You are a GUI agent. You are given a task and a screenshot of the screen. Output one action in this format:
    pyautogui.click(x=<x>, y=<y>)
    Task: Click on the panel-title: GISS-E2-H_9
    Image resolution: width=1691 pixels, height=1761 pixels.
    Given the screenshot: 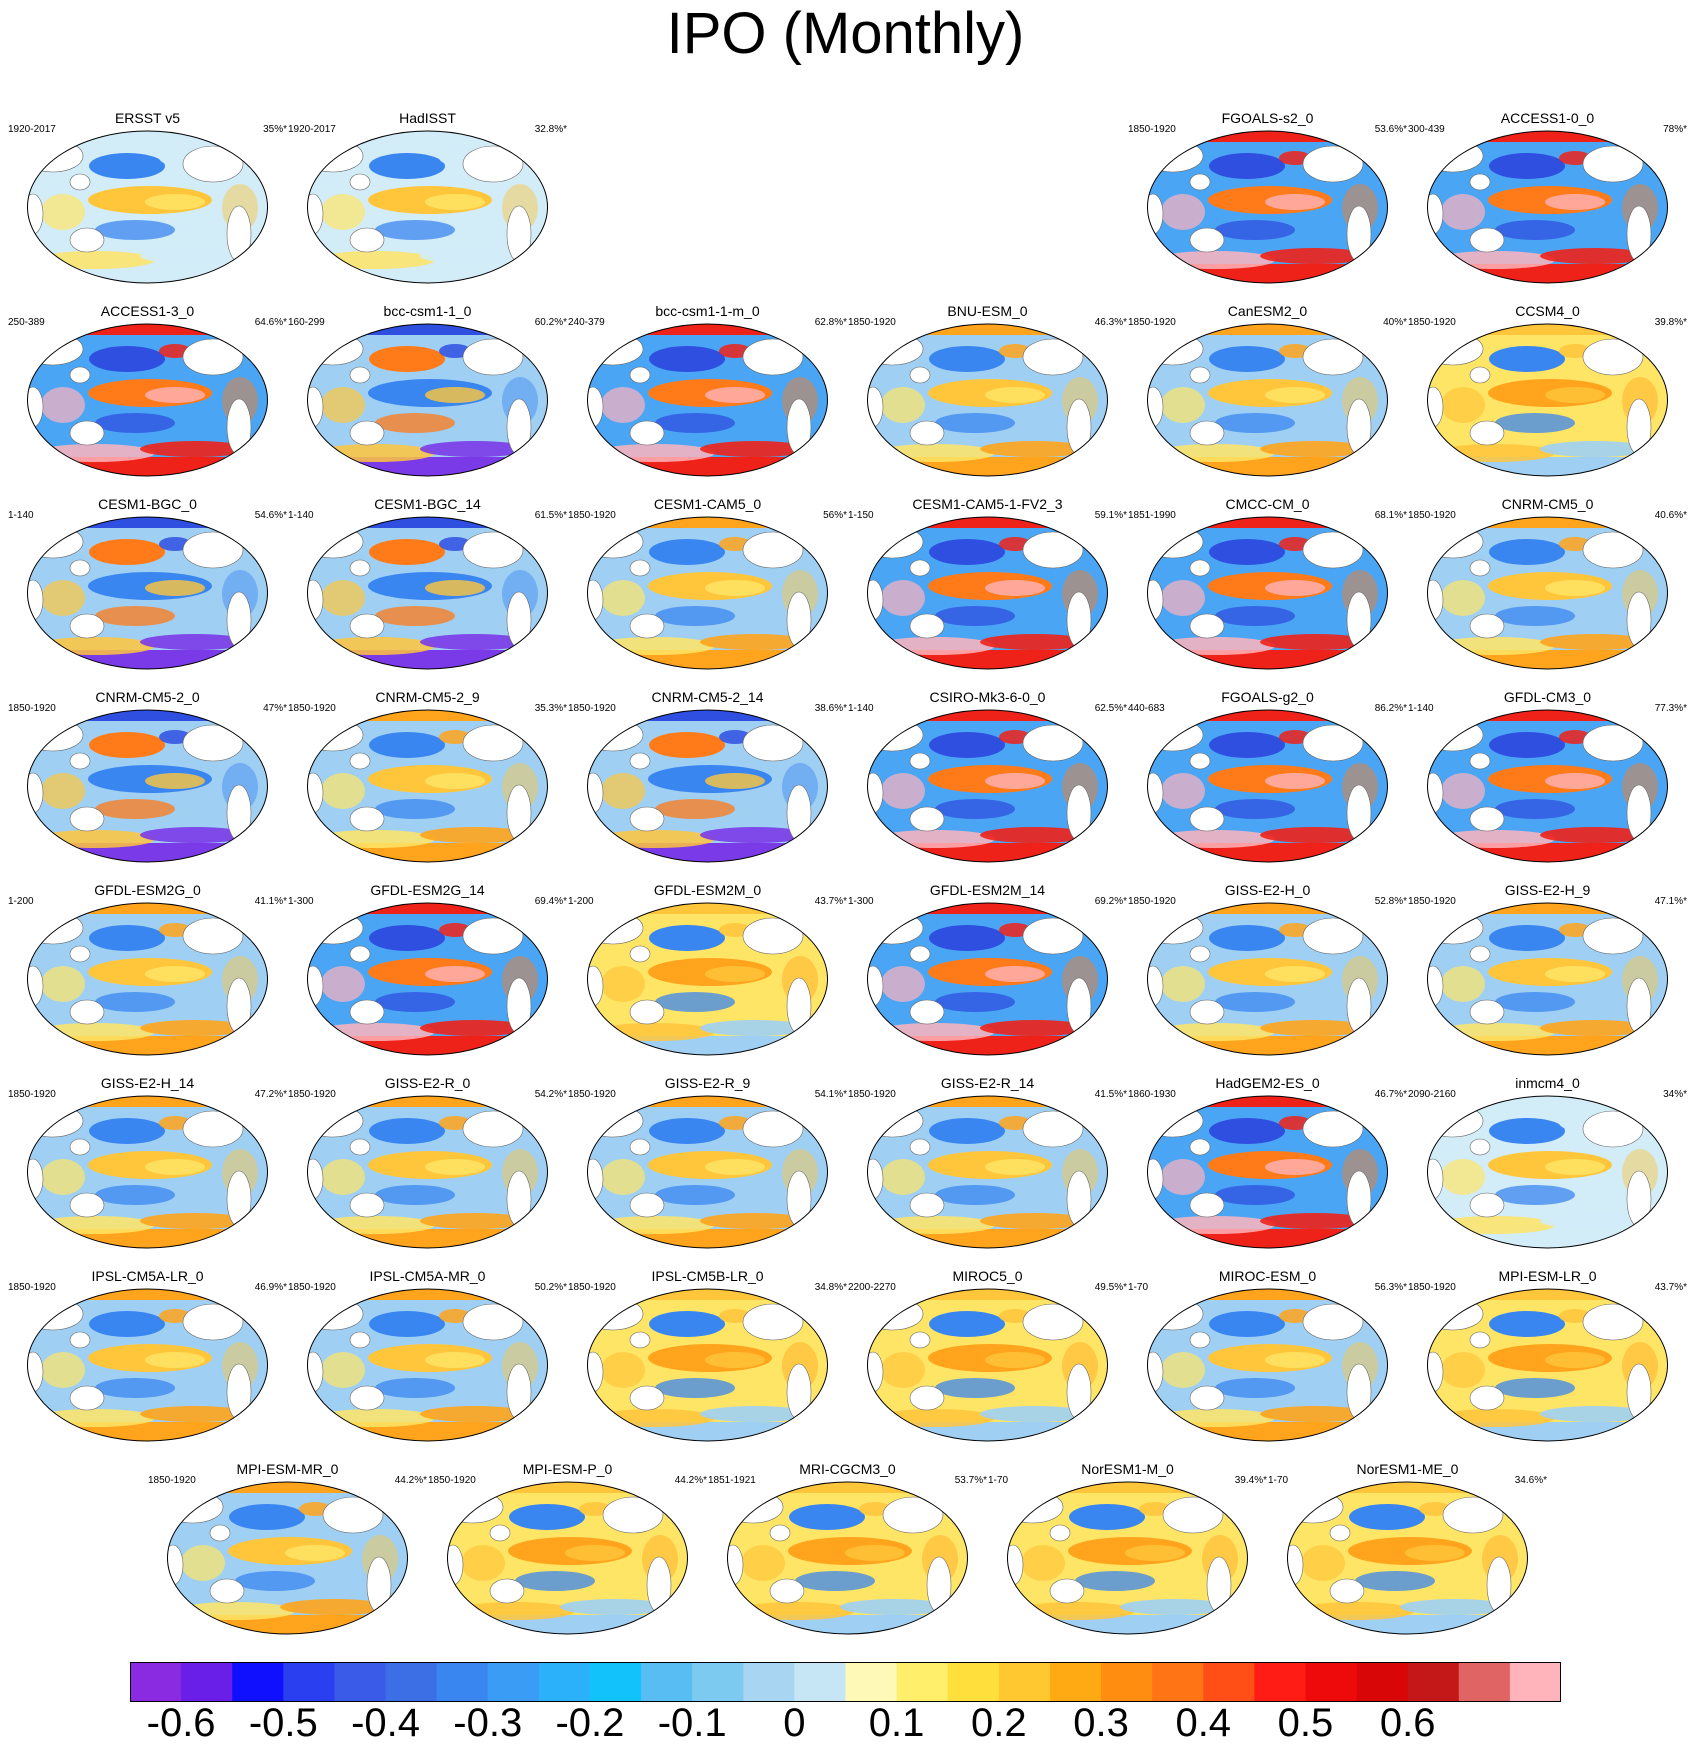 What is the action you would take?
    pyautogui.click(x=1547, y=890)
    